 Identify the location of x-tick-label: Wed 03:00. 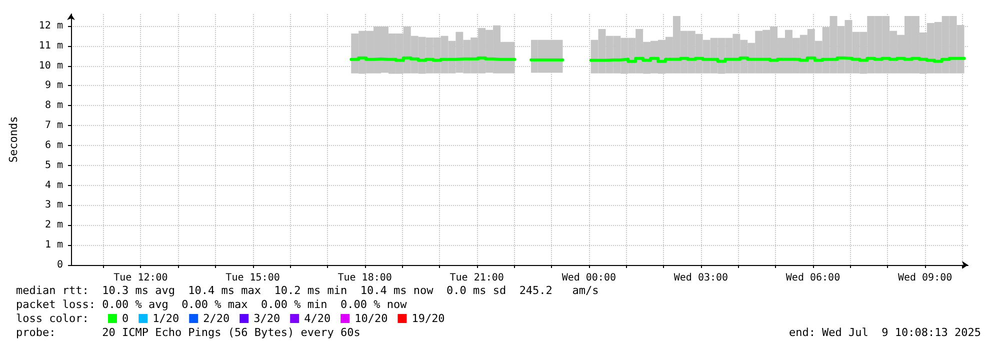
(701, 278).